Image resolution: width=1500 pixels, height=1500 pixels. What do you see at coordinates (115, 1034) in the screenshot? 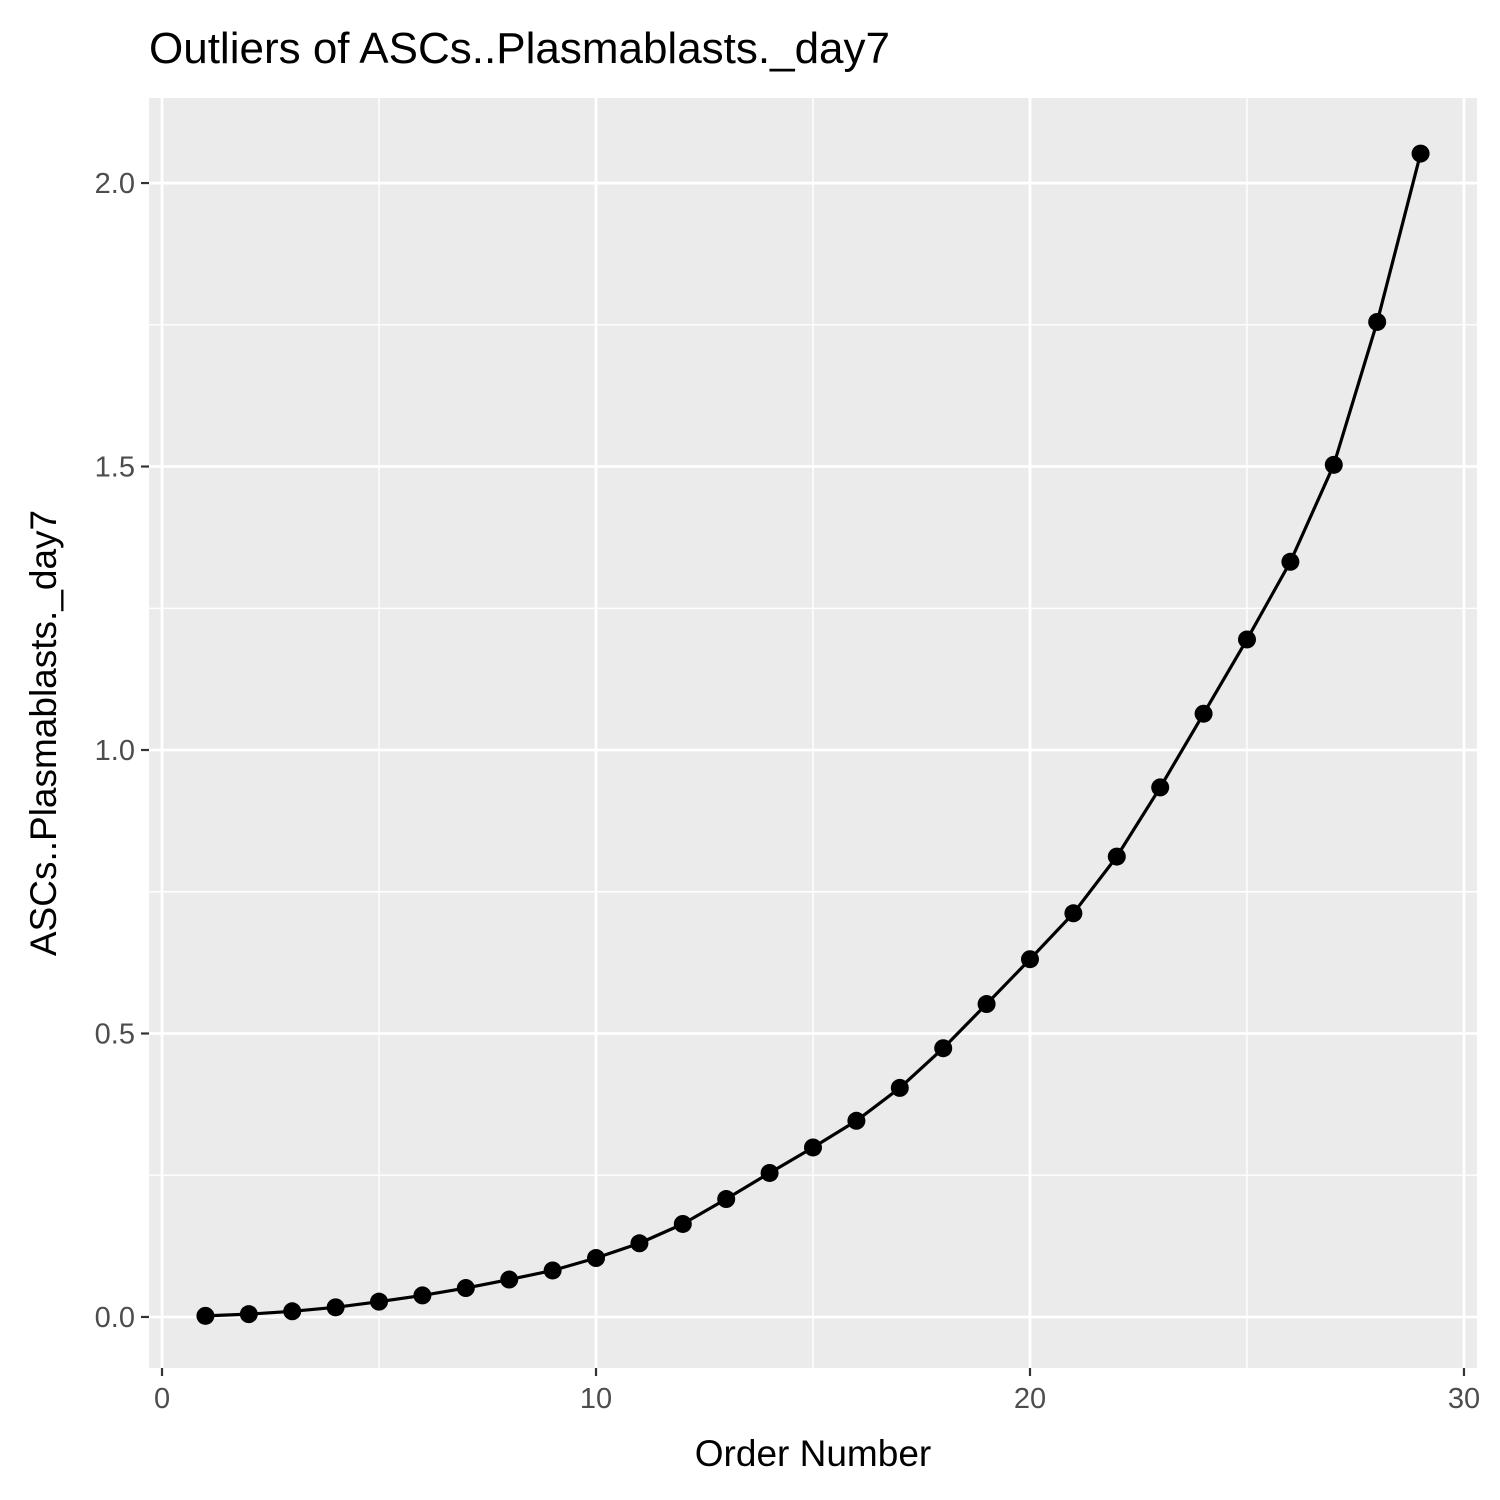
I see `y-tick-label: 0.5` at bounding box center [115, 1034].